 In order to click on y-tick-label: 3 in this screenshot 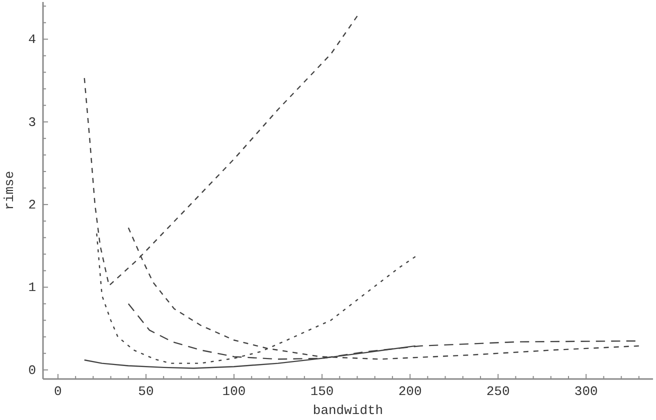, I will do `click(32, 122)`.